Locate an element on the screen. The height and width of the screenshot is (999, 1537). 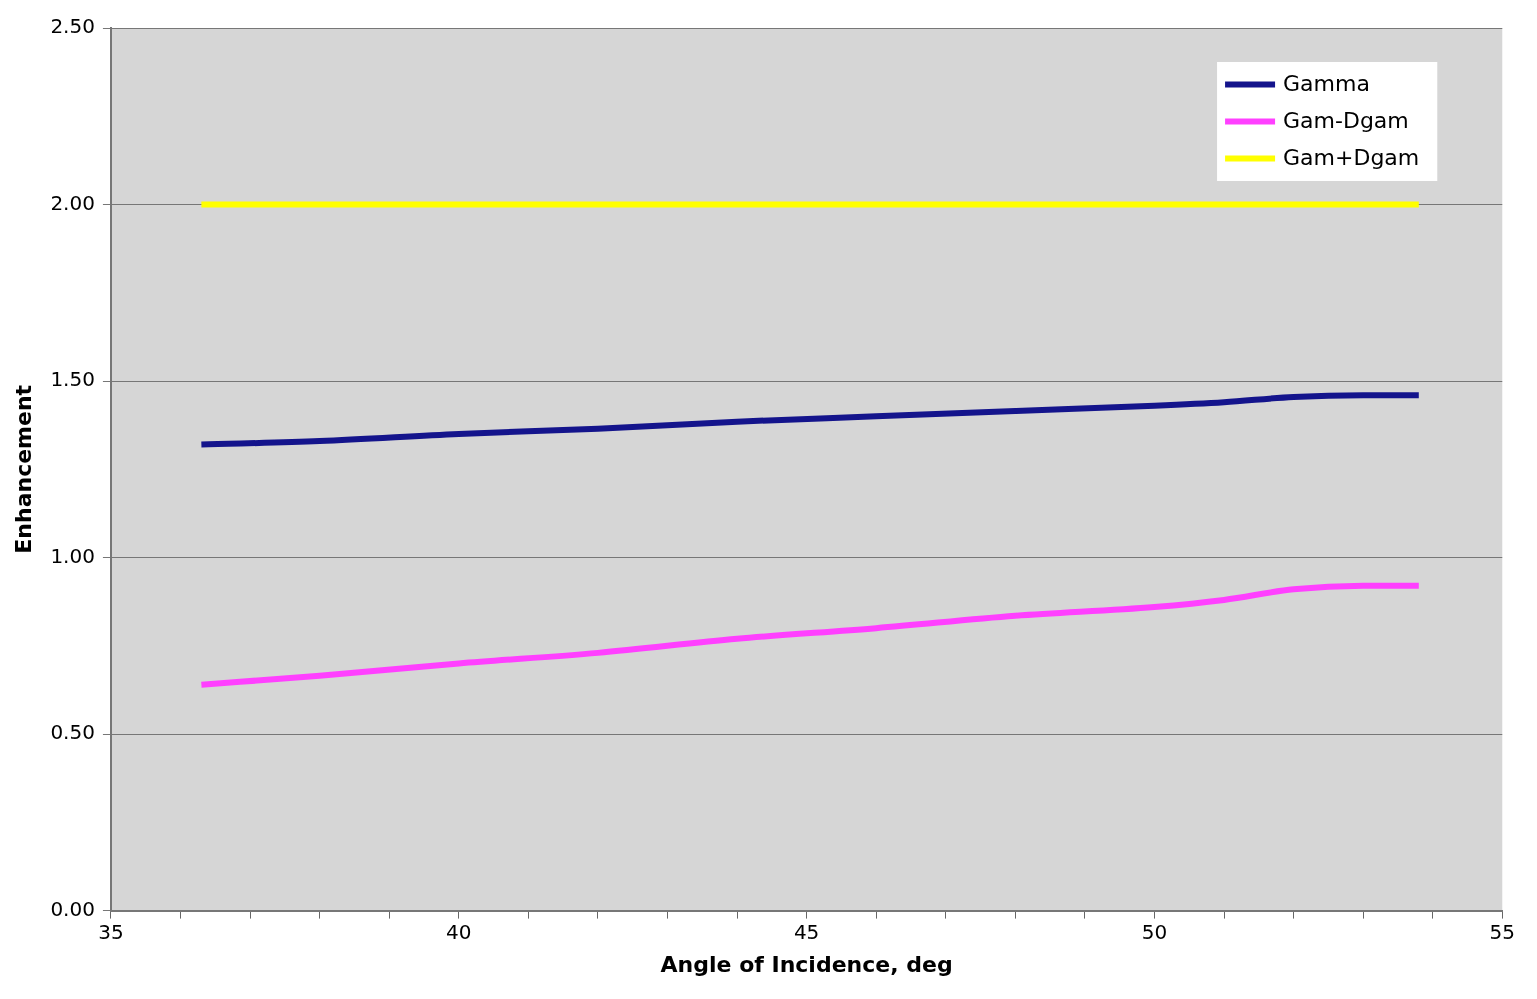
y-tick-label: 2.00 is located at coordinates (72, 202).